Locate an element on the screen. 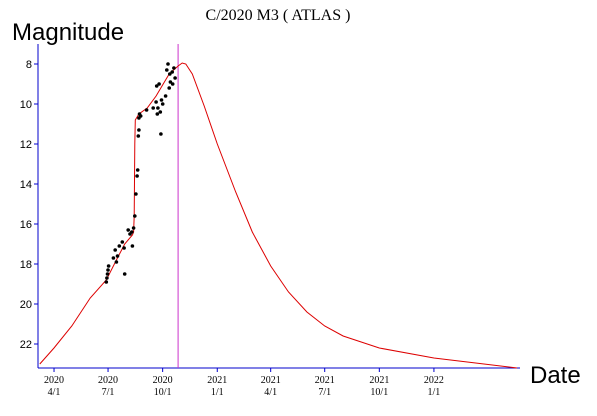  y-tick-label: 18 is located at coordinates (26, 265).